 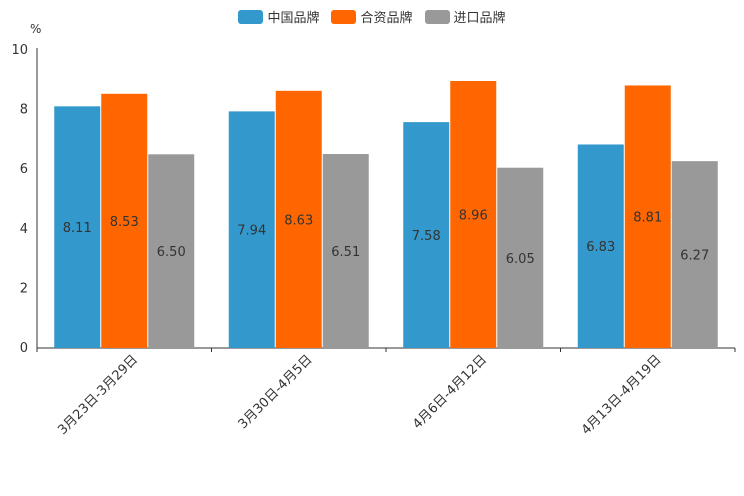 What do you see at coordinates (24, 288) in the screenshot?
I see `y-tick-label: 2` at bounding box center [24, 288].